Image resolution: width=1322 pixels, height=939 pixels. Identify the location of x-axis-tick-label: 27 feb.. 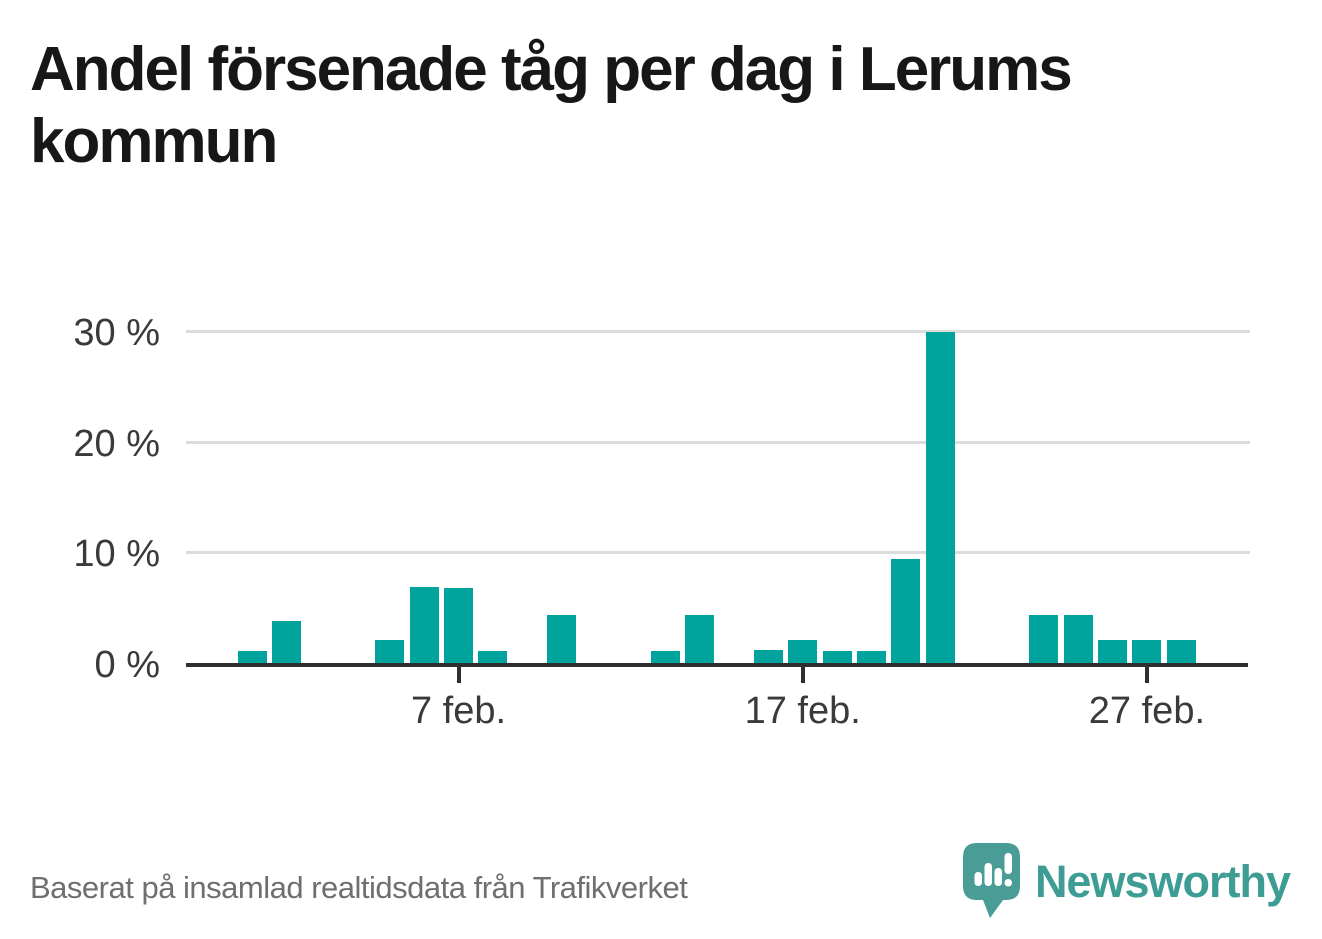
(1147, 711).